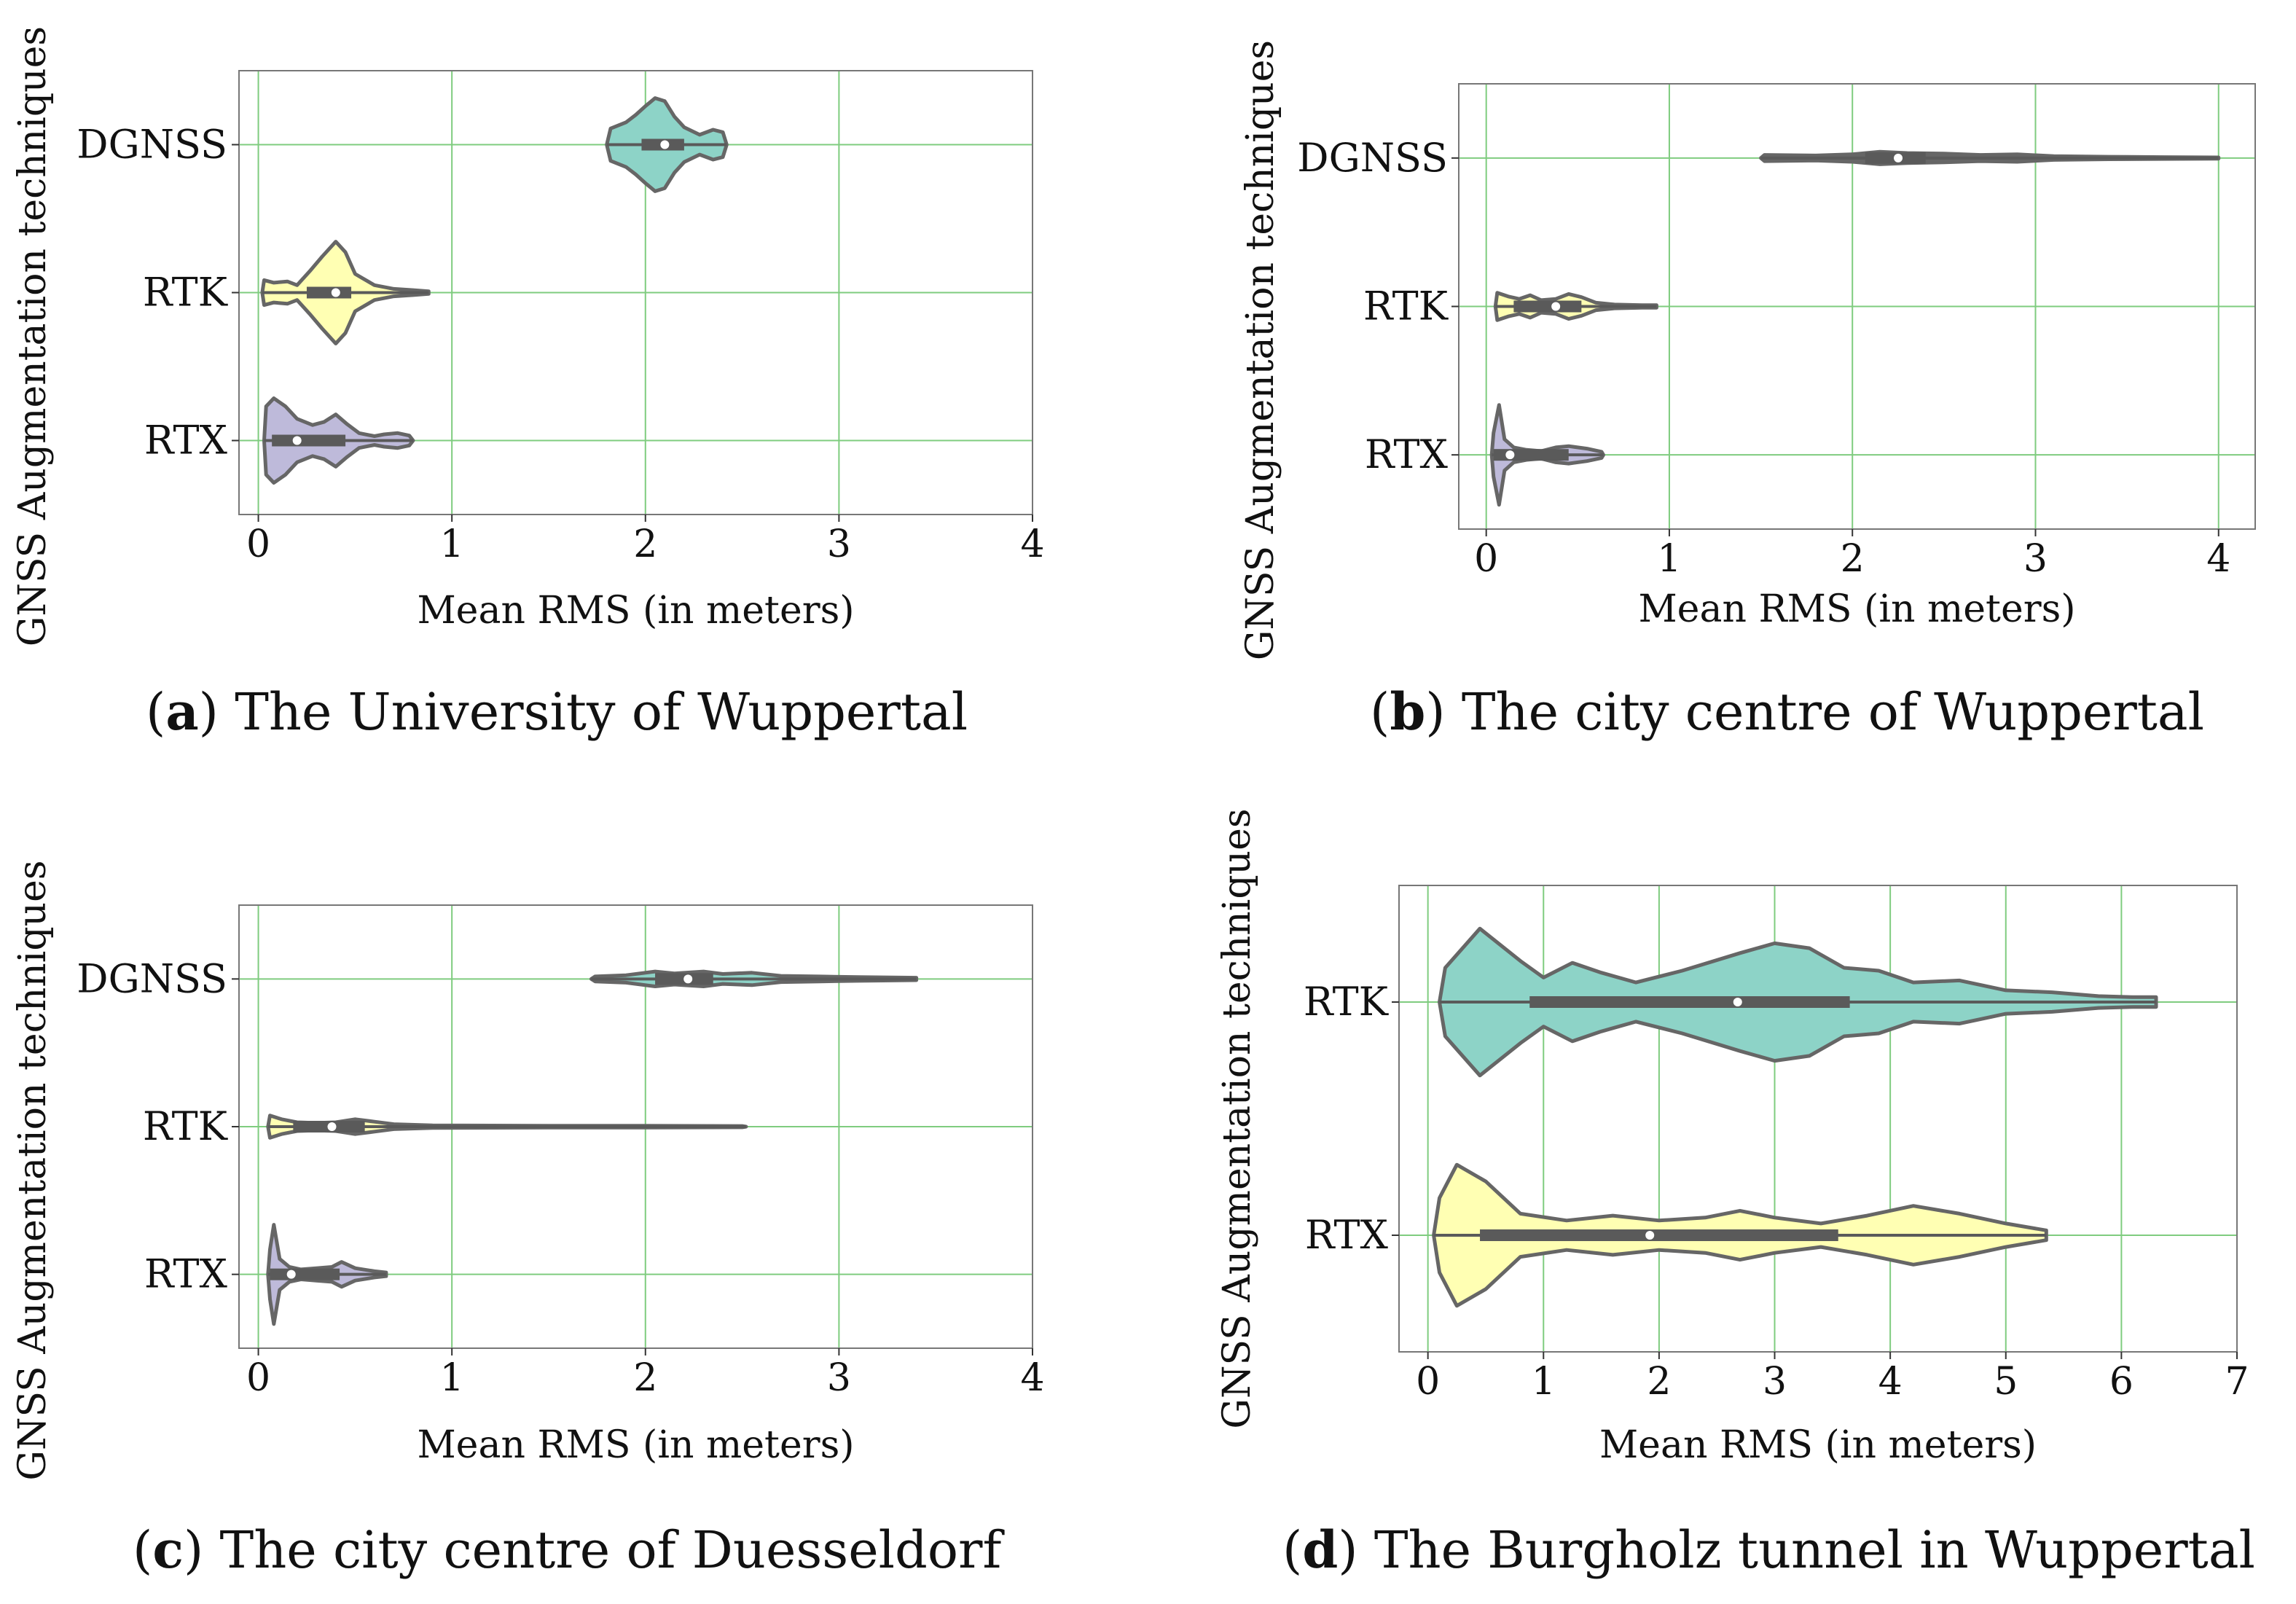 The width and height of the screenshot is (2296, 1604). I want to click on caption-letter: d, so click(1320, 1550).